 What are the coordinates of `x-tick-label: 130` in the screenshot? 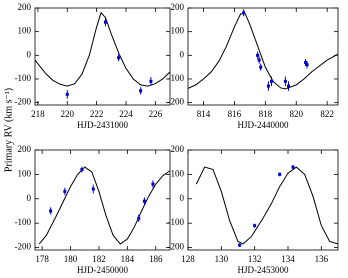 It's located at (222, 259).